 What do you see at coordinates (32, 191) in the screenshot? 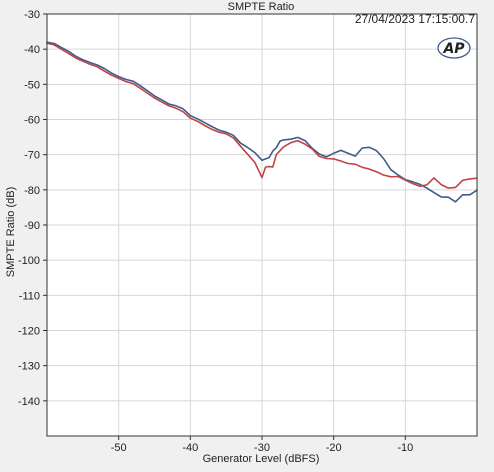
I see `y-tick-label: -80` at bounding box center [32, 191].